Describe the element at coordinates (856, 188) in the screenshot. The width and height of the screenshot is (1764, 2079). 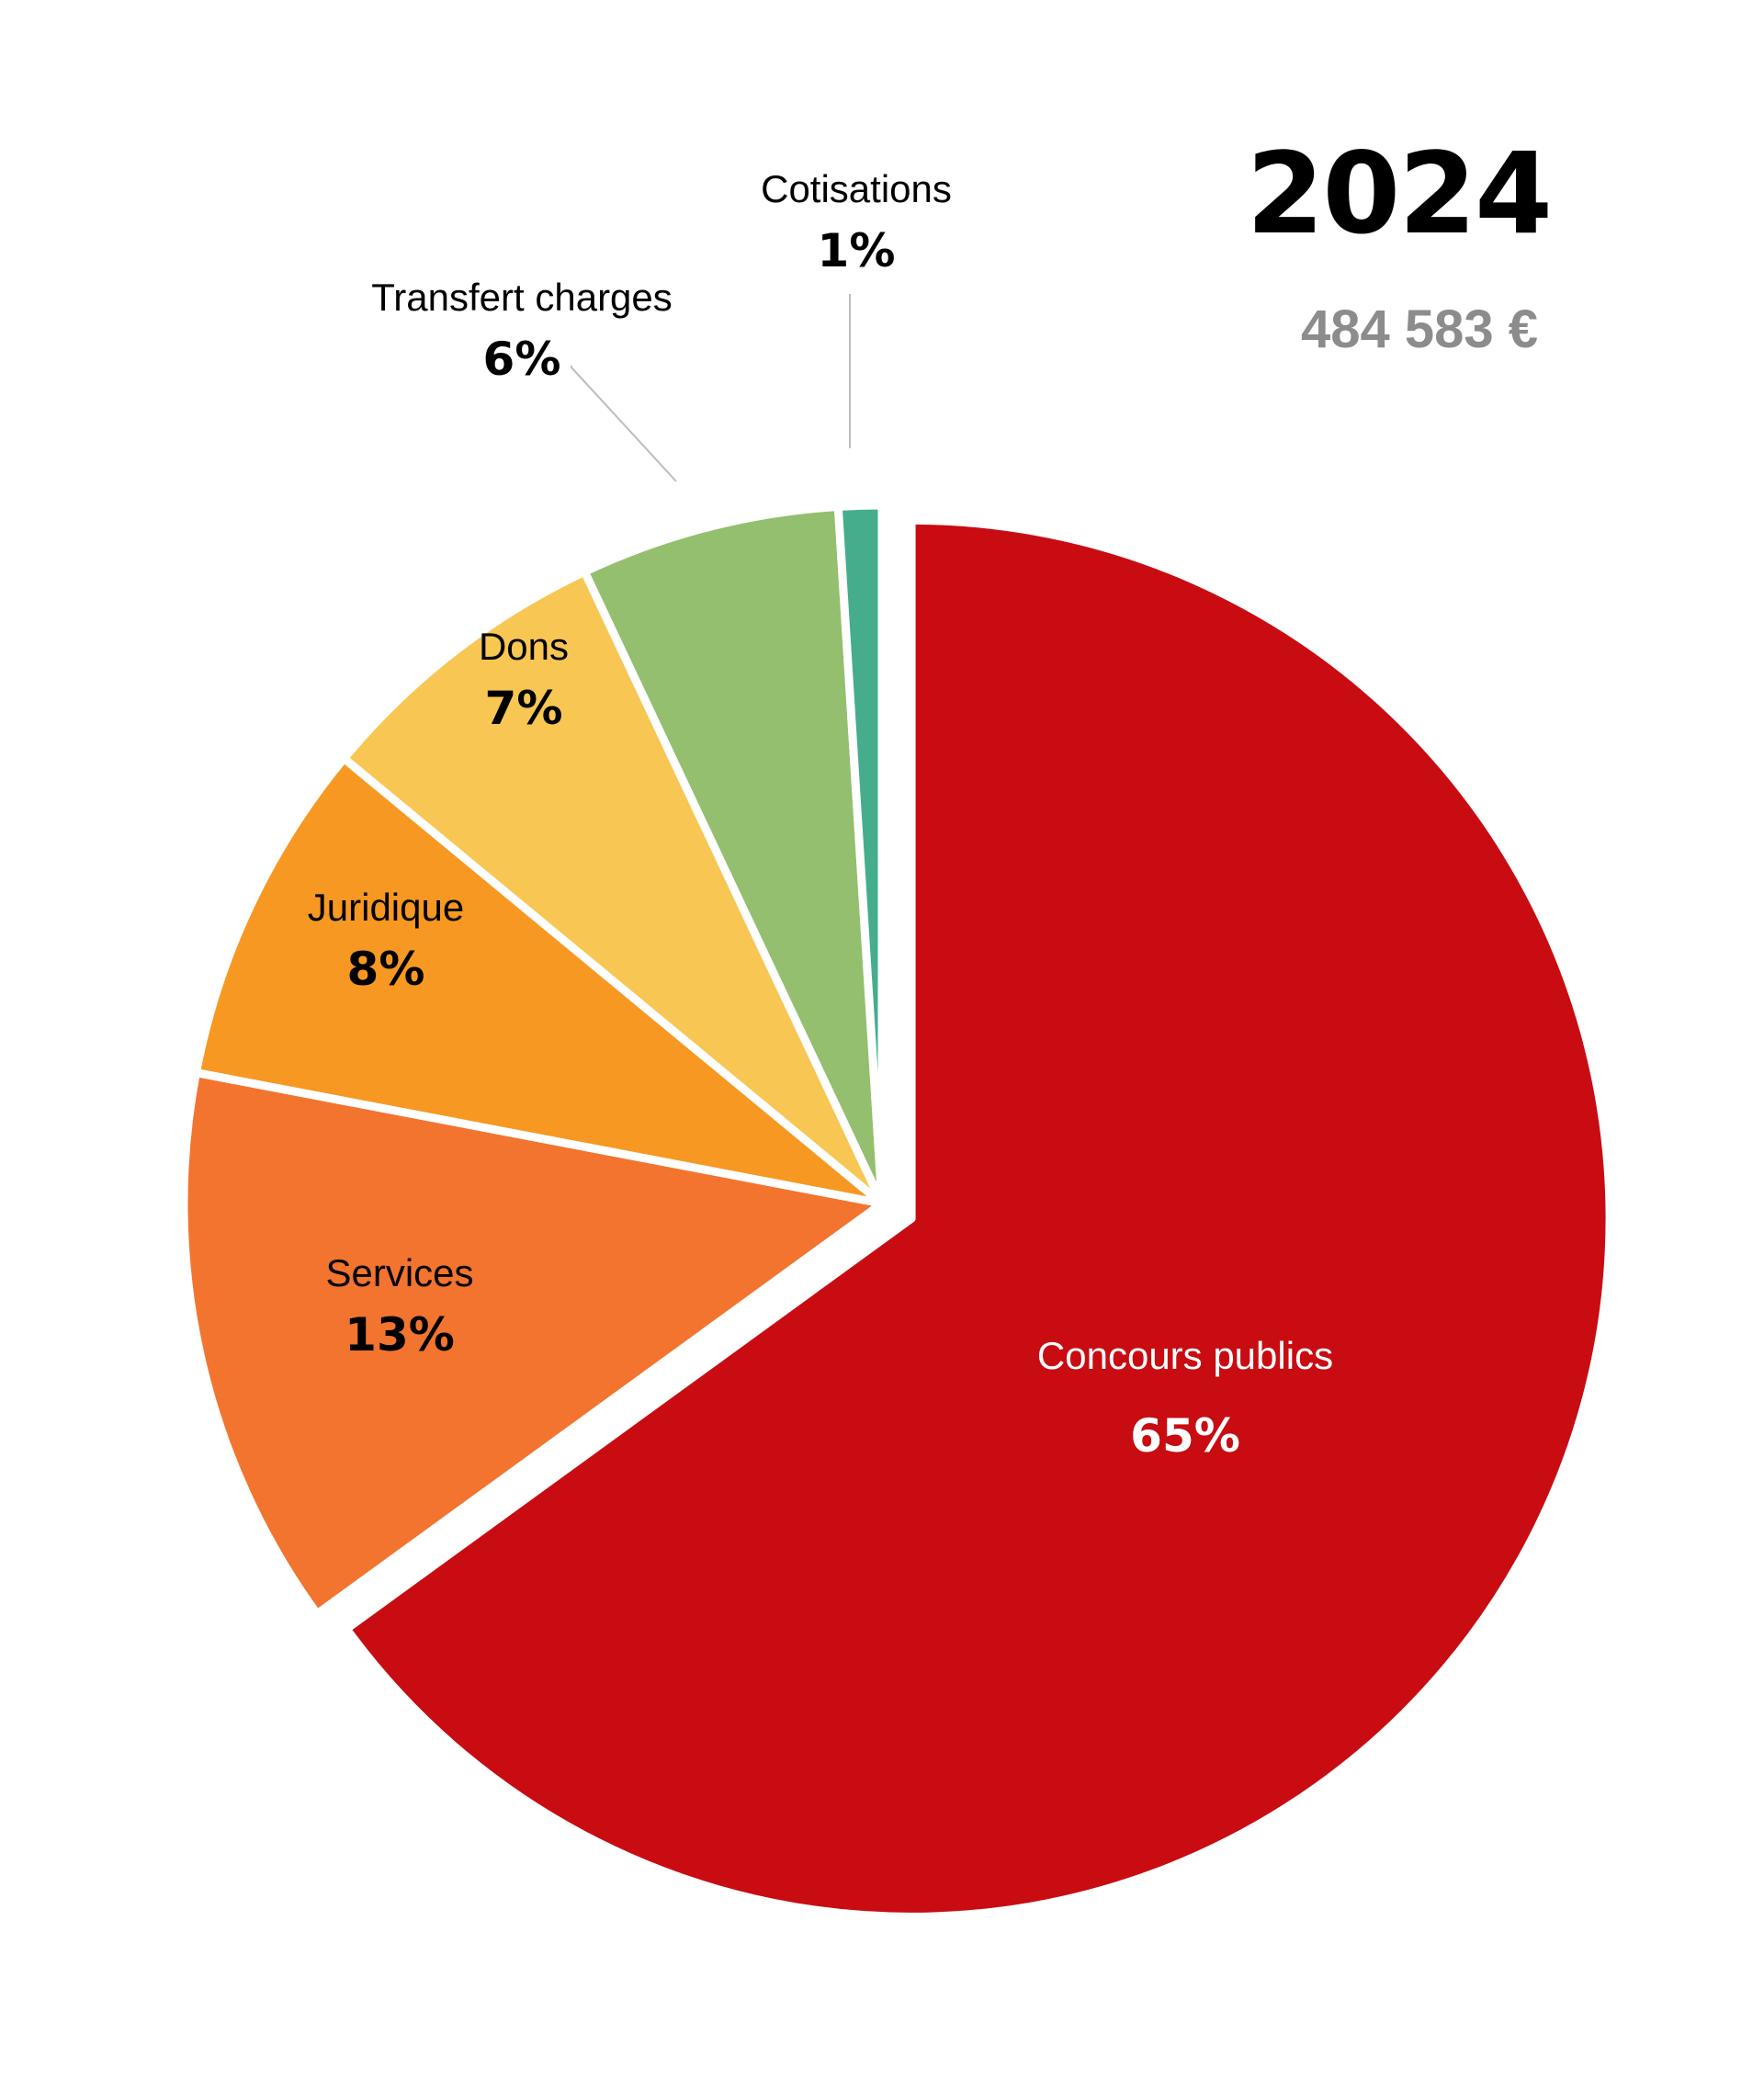
I see `slice-label-cotisations: Cotisations` at that location.